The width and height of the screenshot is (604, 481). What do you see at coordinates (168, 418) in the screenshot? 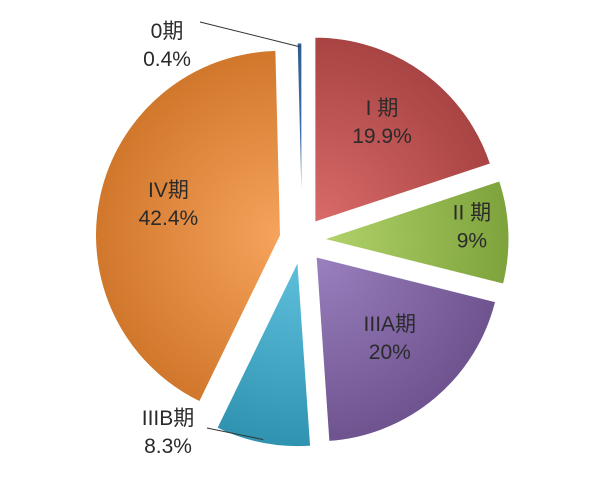
I see `slice-name-label: IIIB期` at bounding box center [168, 418].